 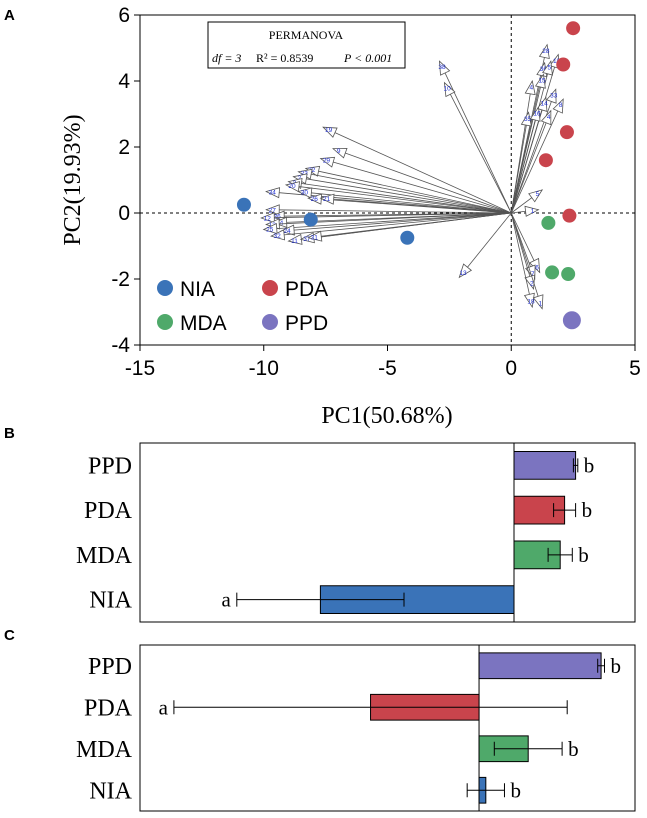 What do you see at coordinates (270, 288) in the screenshot?
I see `legend-marker-pda` at bounding box center [270, 288].